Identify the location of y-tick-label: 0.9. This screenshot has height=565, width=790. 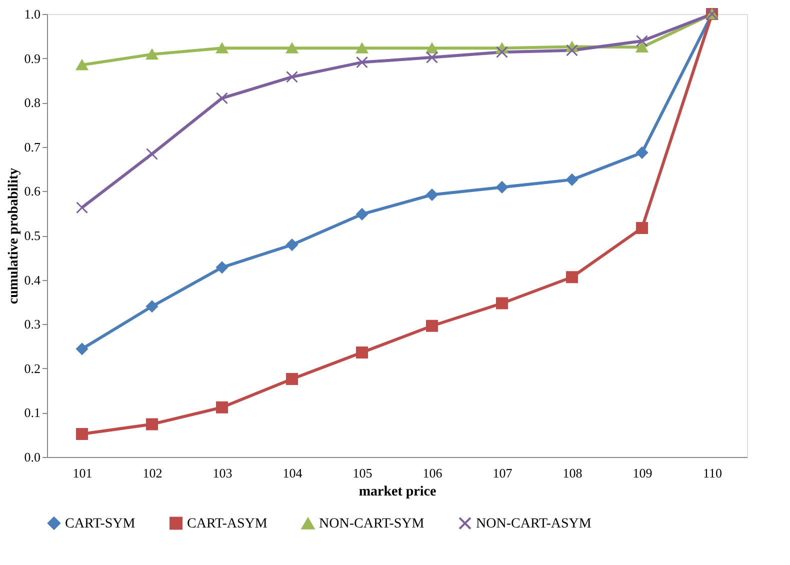
(32, 58).